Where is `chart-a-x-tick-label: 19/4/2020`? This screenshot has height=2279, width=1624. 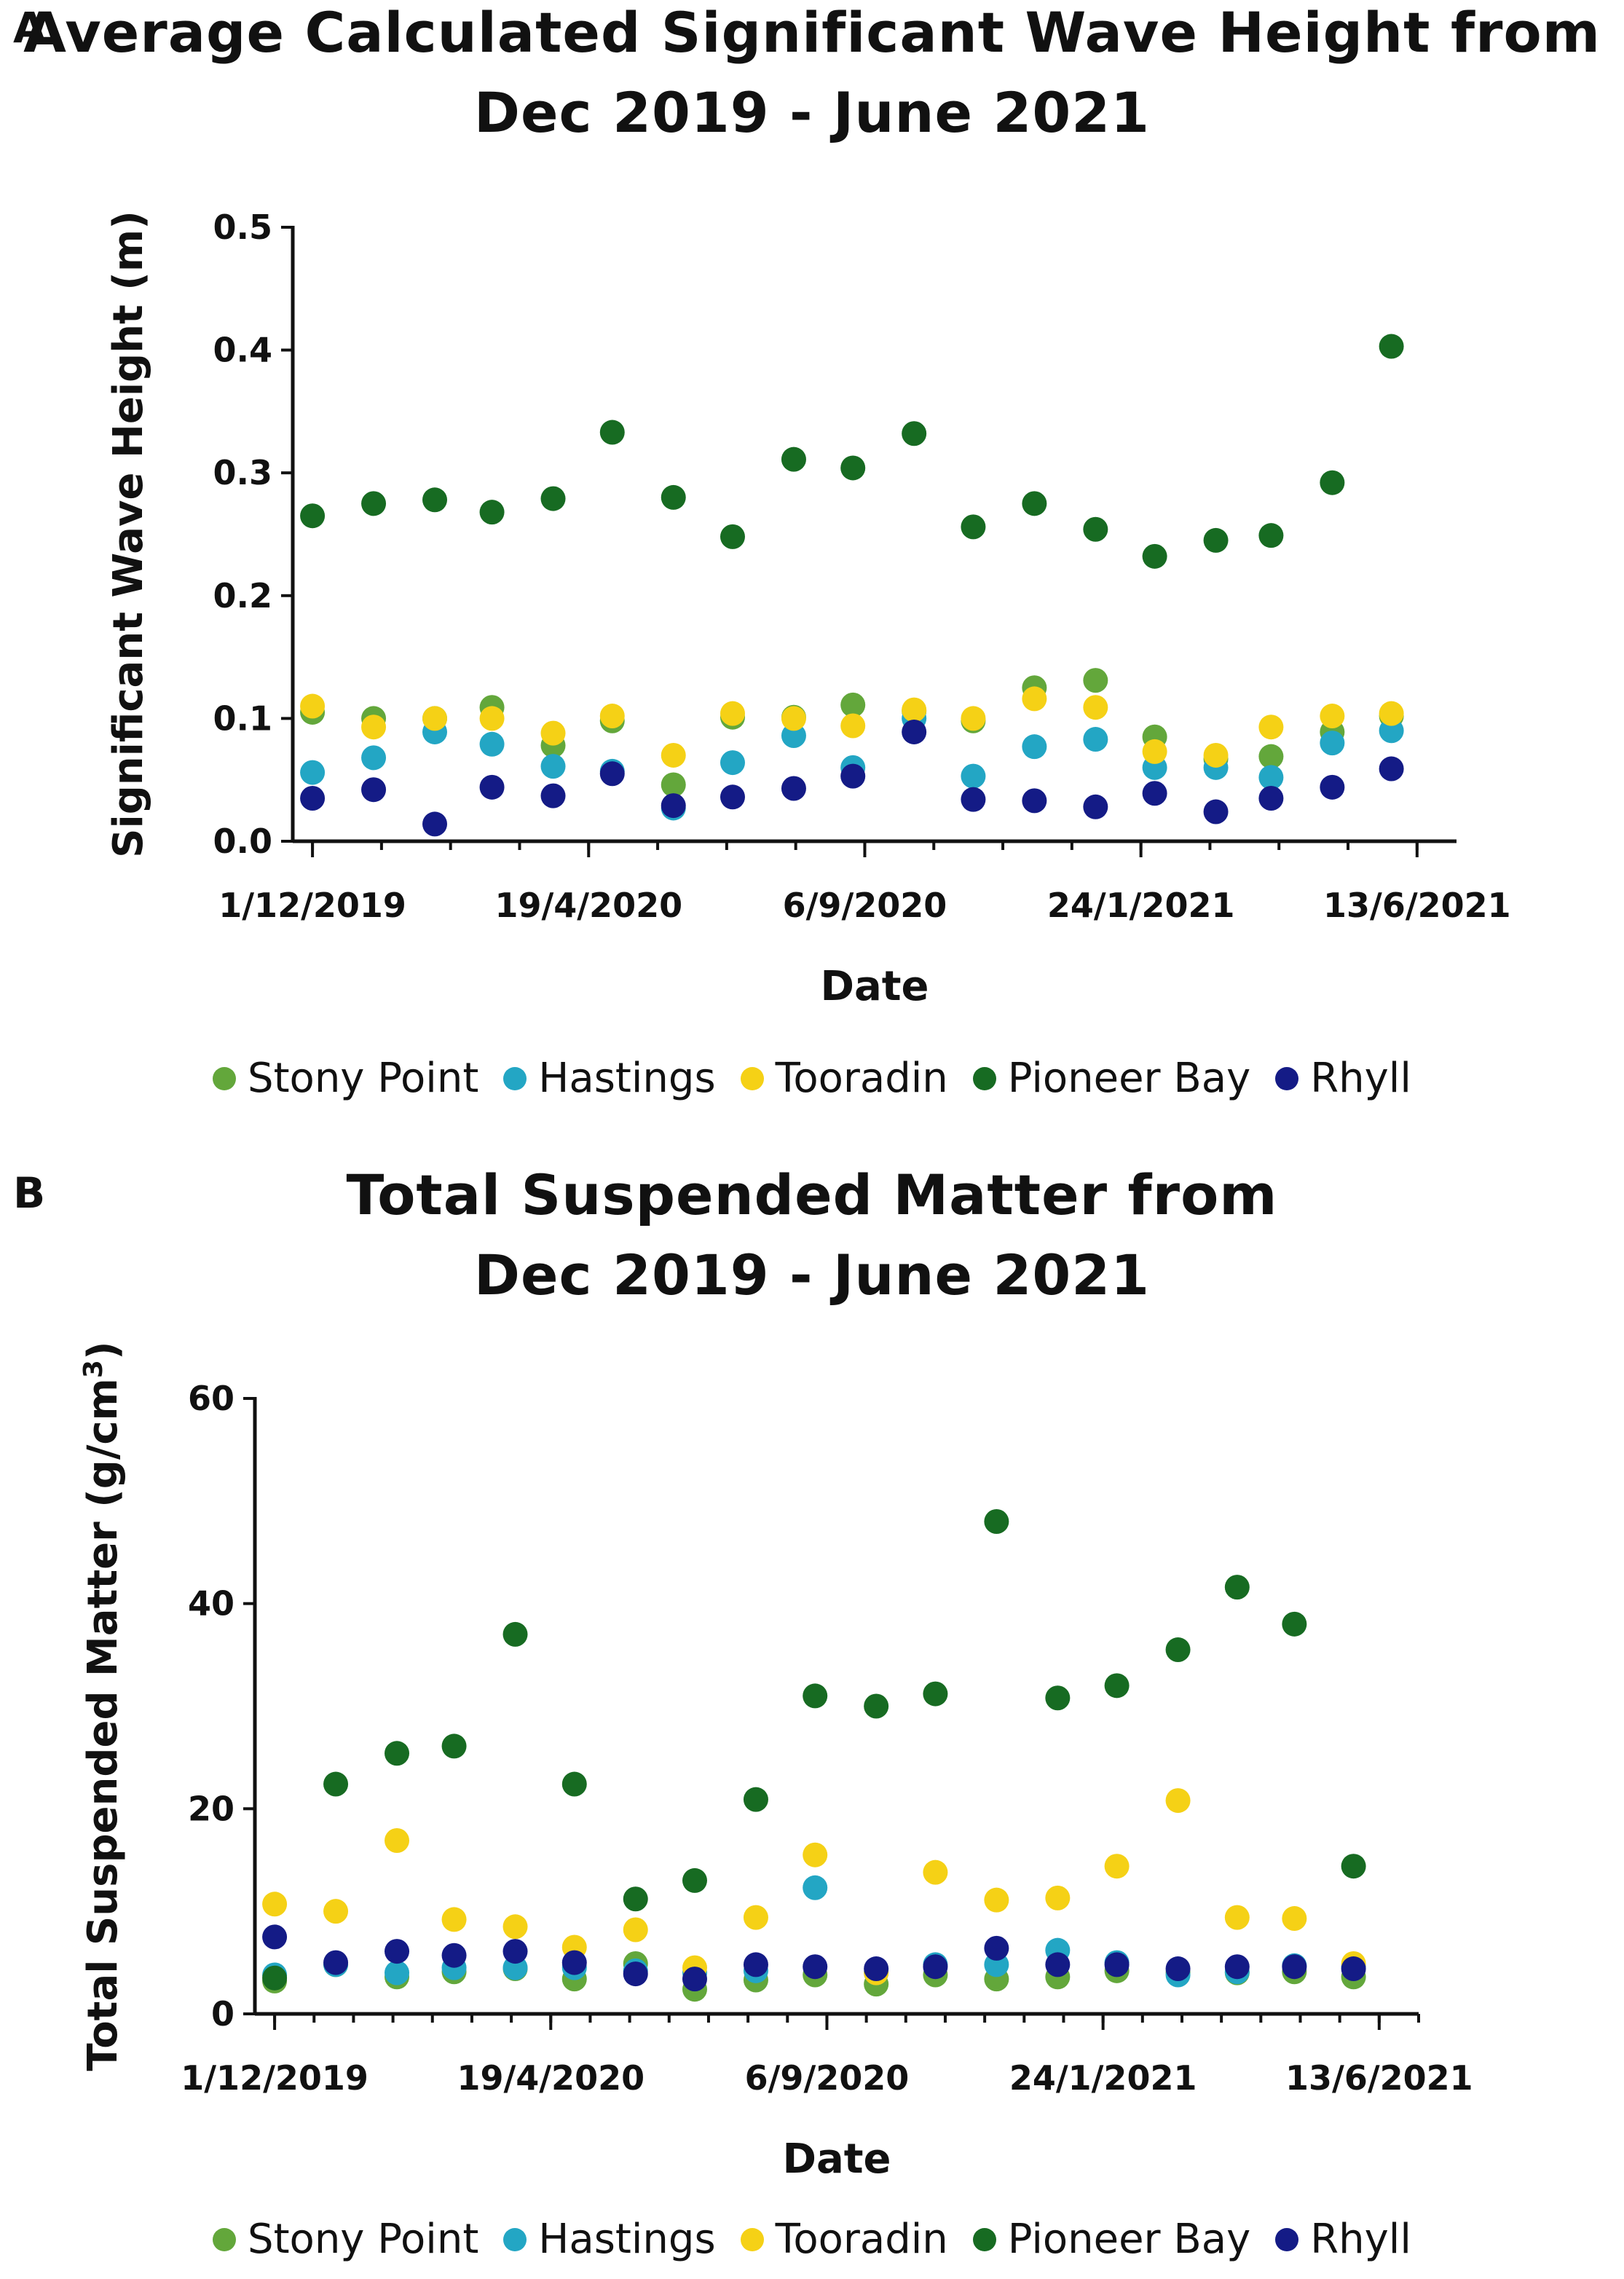
chart-a-x-tick-label: 19/4/2020 is located at coordinates (588, 906).